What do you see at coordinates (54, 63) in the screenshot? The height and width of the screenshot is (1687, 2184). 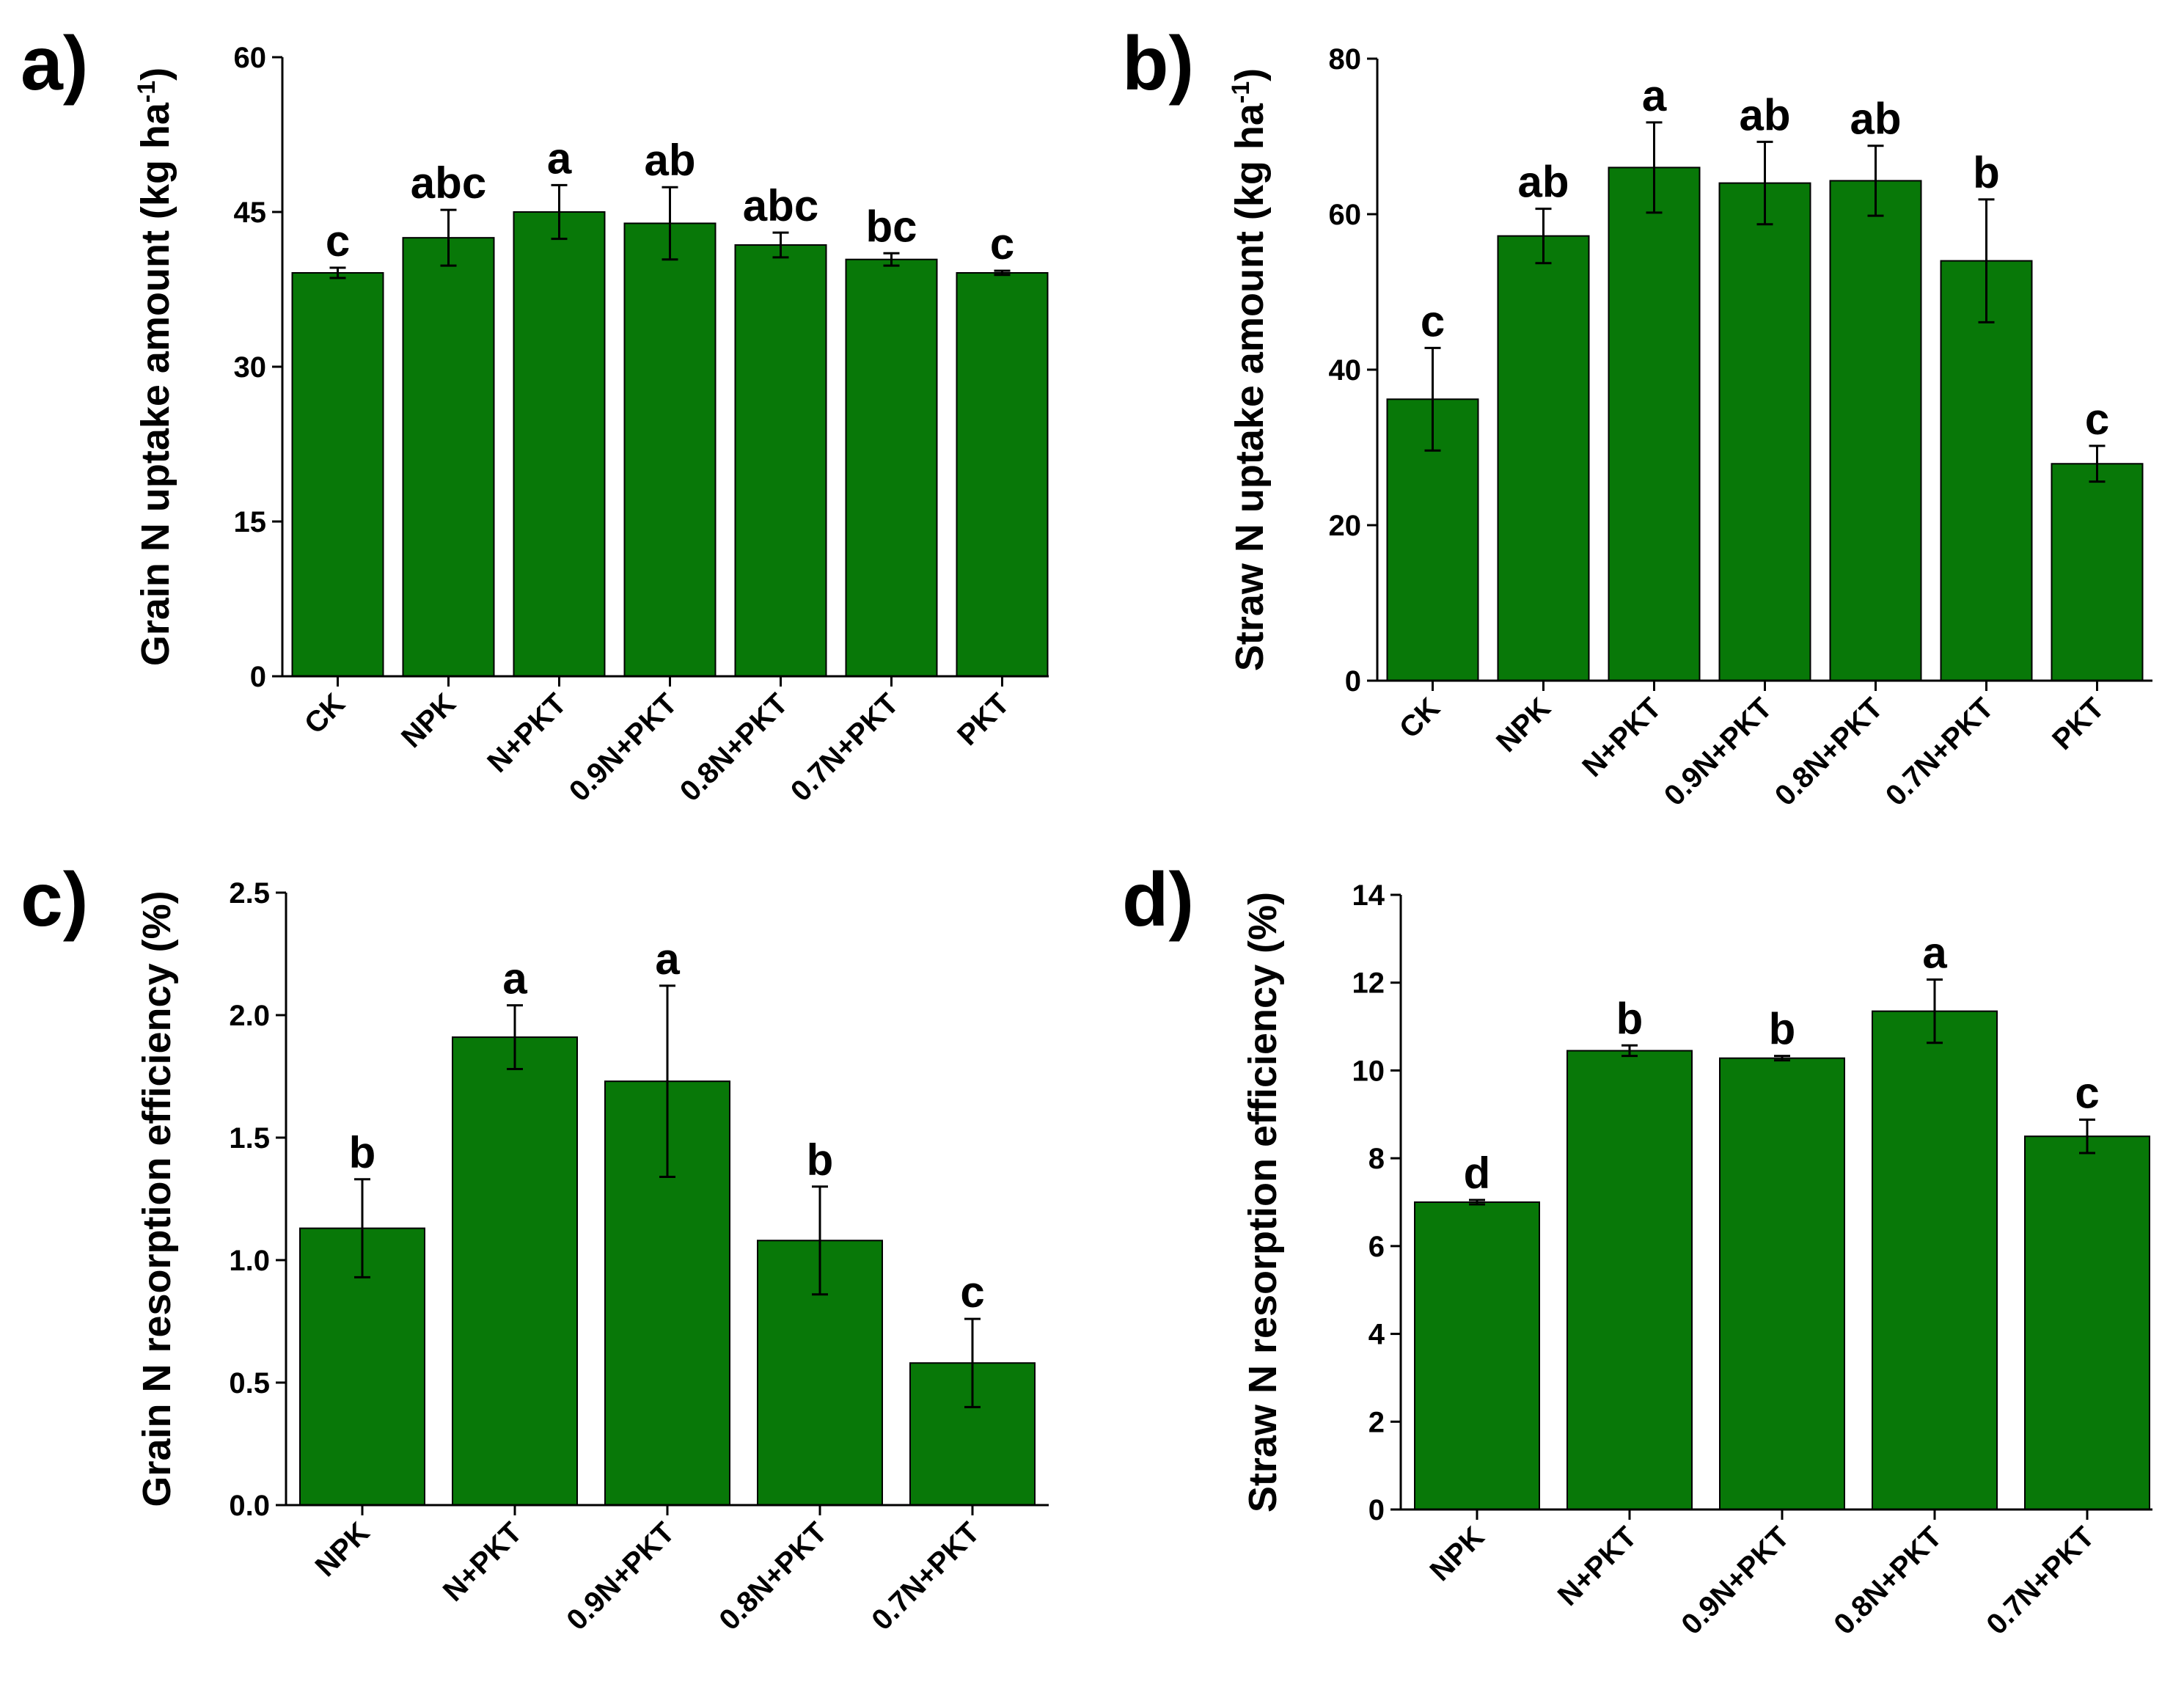 I see `panel-label: a)` at bounding box center [54, 63].